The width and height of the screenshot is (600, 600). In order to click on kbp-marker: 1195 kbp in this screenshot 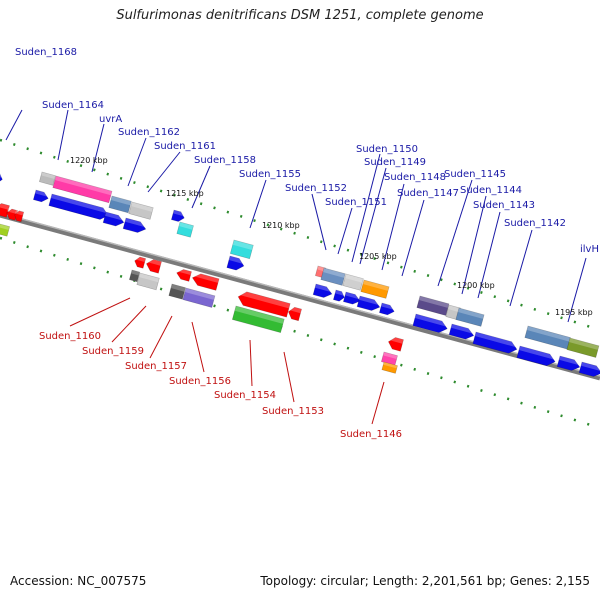, I will do `click(574, 312)`.